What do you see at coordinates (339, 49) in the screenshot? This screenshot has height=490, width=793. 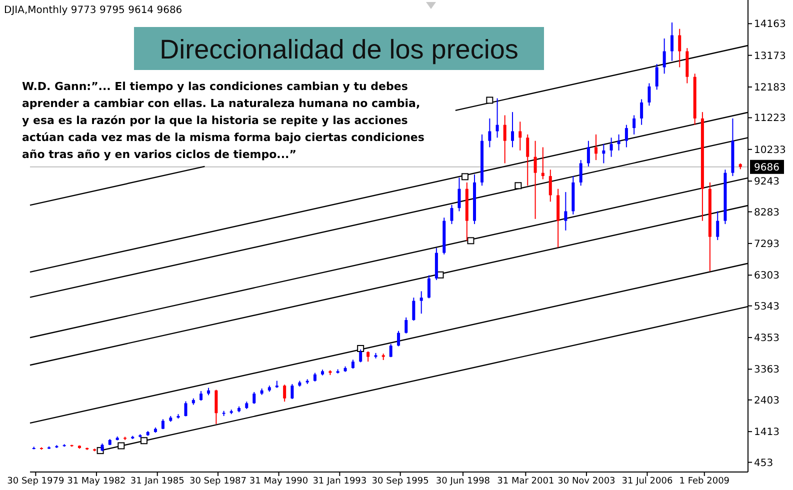 I see `text: Direccionalidad de los precios` at bounding box center [339, 49].